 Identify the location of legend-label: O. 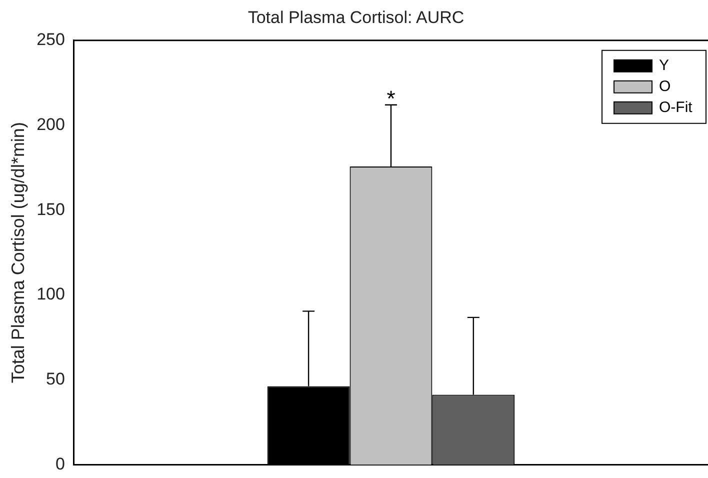
(665, 87).